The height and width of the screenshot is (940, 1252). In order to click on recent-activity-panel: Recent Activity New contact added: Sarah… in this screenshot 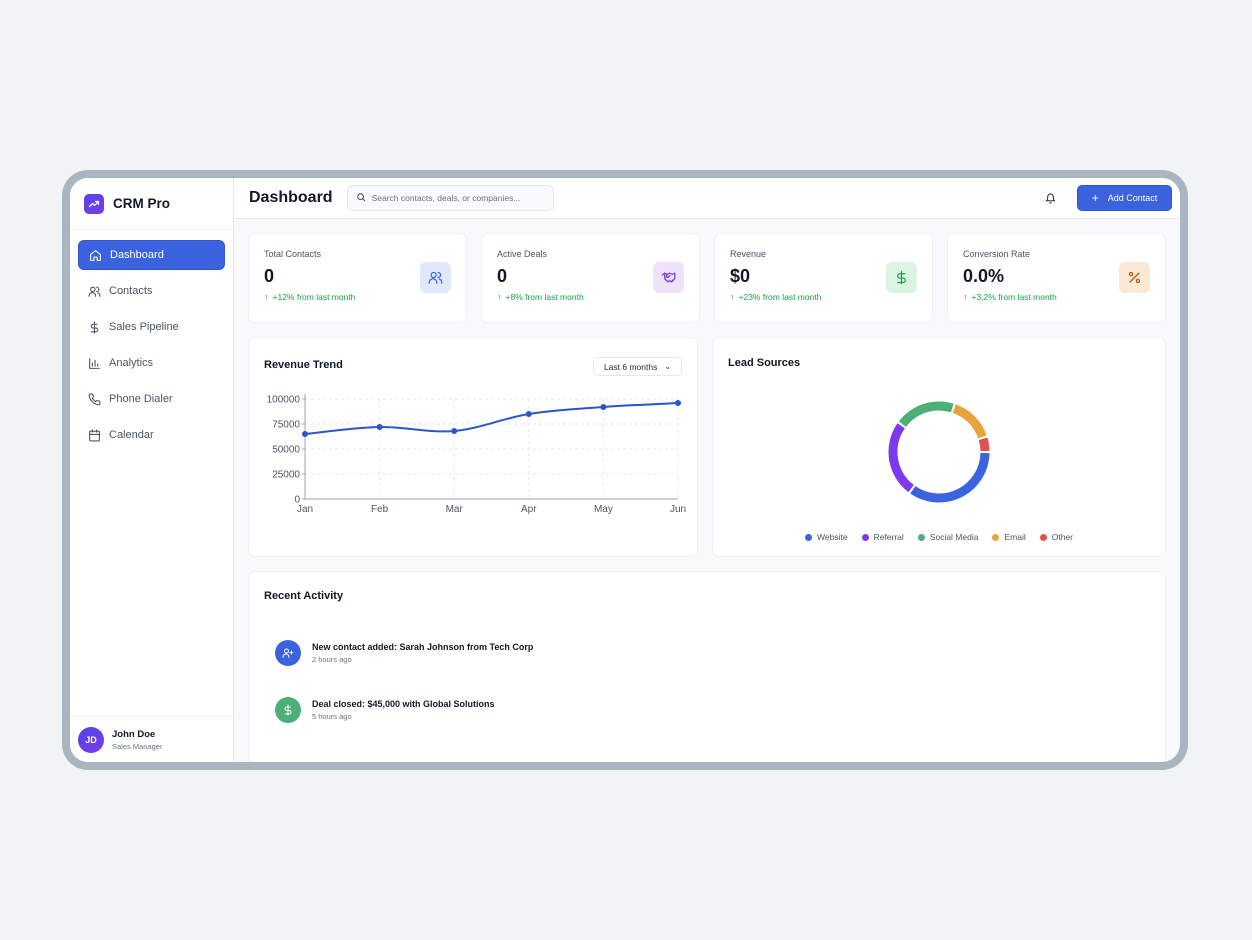, I will do `click(707, 667)`.